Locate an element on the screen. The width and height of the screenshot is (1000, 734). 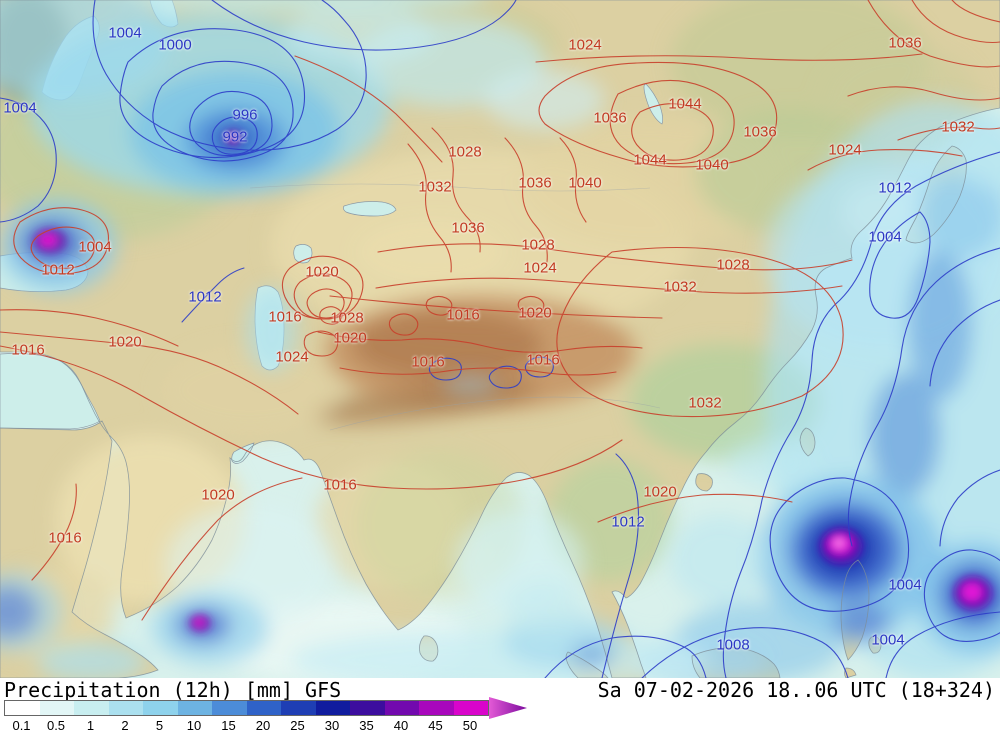
colorbar-tick-label: 50 is located at coordinates (470, 725).